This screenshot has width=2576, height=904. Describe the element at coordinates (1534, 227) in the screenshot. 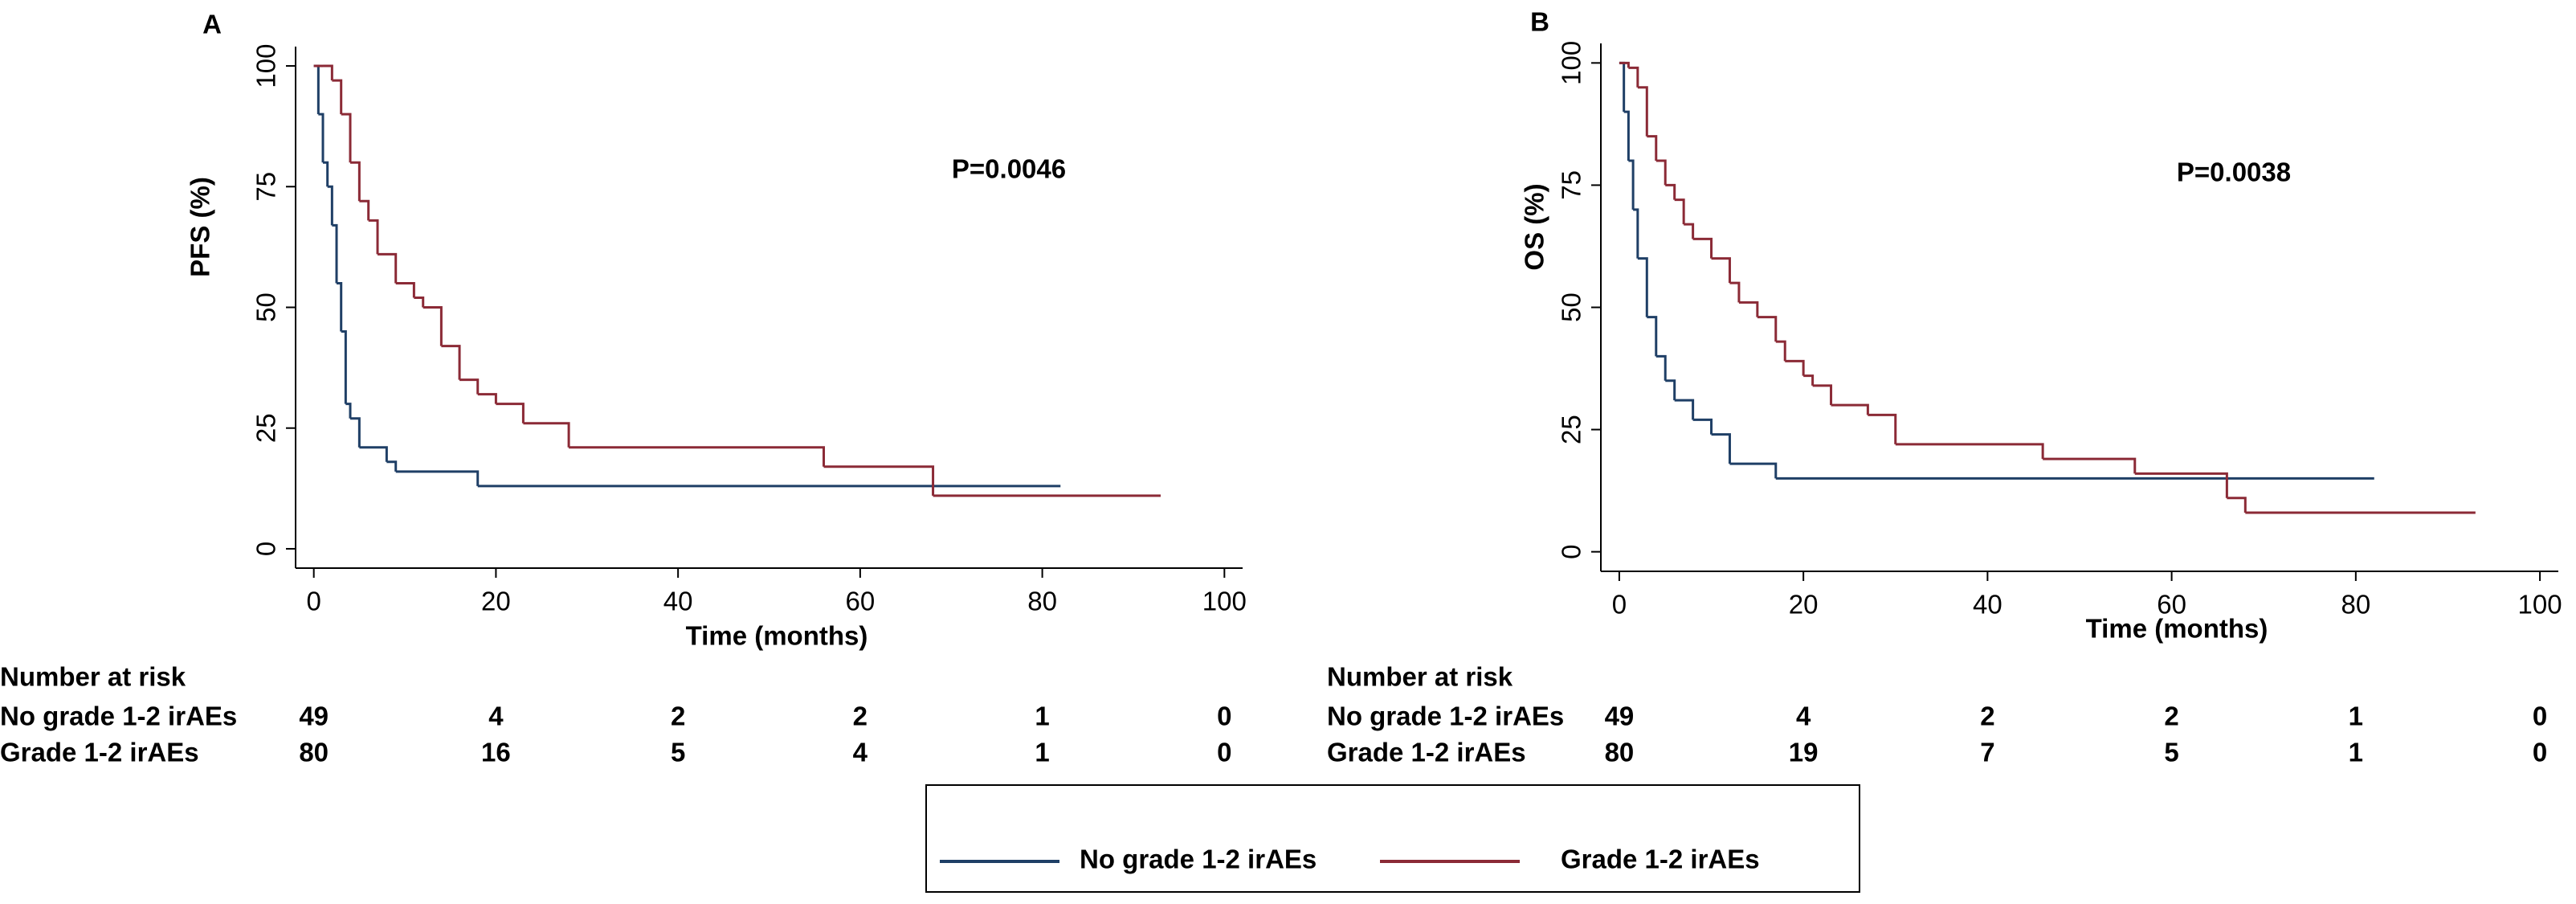

I see `y-axis-label: OS (%)` at that location.